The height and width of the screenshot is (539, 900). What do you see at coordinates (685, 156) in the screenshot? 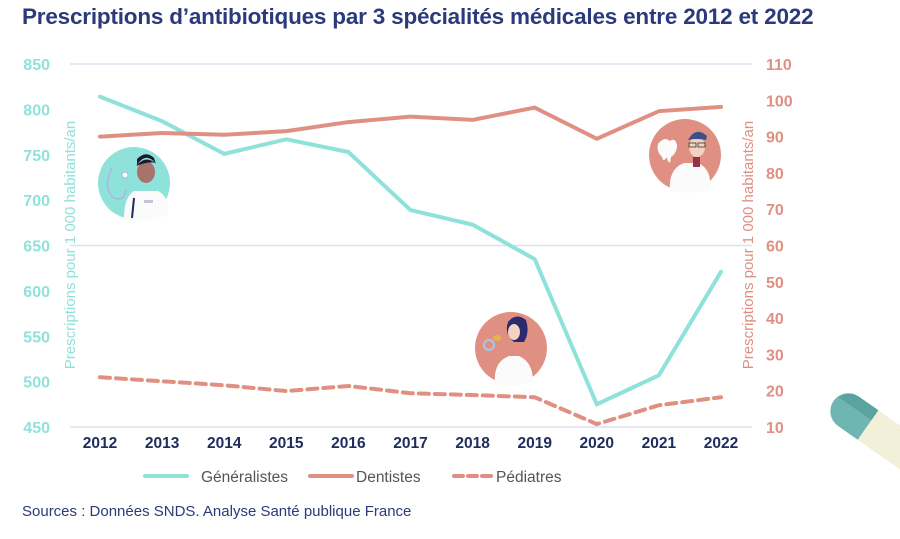
I see `dentist-icon` at bounding box center [685, 156].